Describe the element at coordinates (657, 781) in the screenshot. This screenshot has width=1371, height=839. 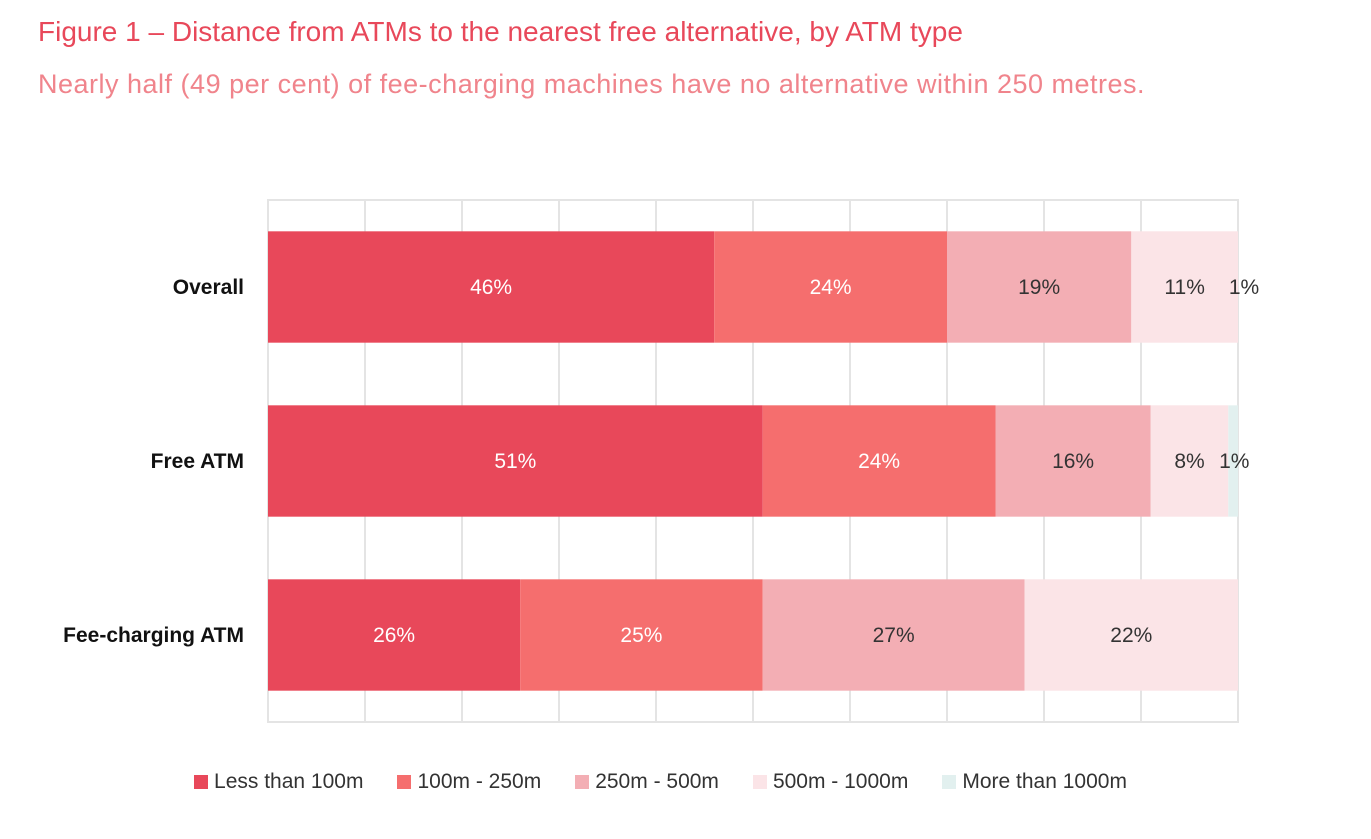
I see `legend-label: 250m - 500m` at that location.